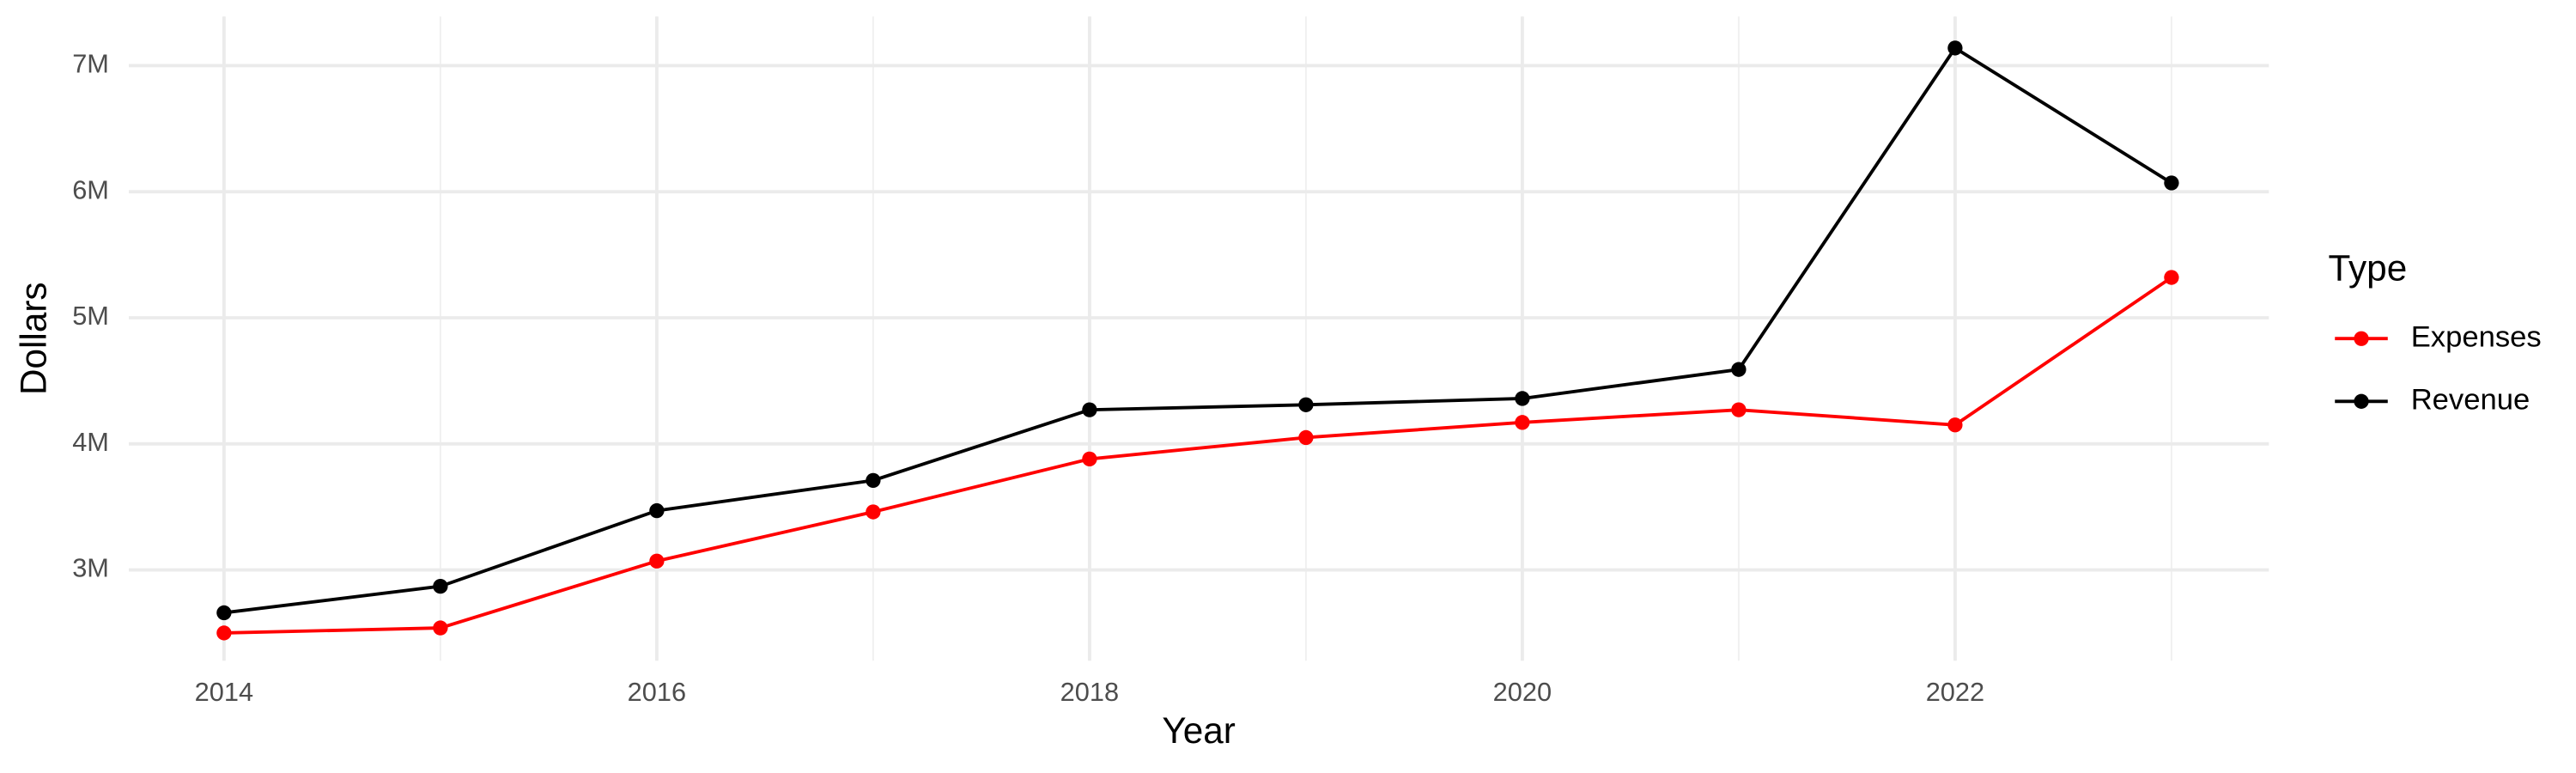 This screenshot has height=773, width=2576. What do you see at coordinates (33, 338) in the screenshot?
I see `y-axis-title: Dollars` at bounding box center [33, 338].